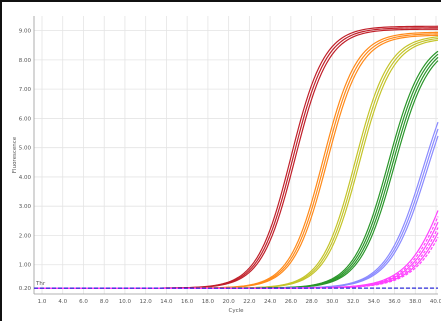  Describe the element at coordinates (353, 302) in the screenshot. I see `x-tick-label: 32.0` at that location.